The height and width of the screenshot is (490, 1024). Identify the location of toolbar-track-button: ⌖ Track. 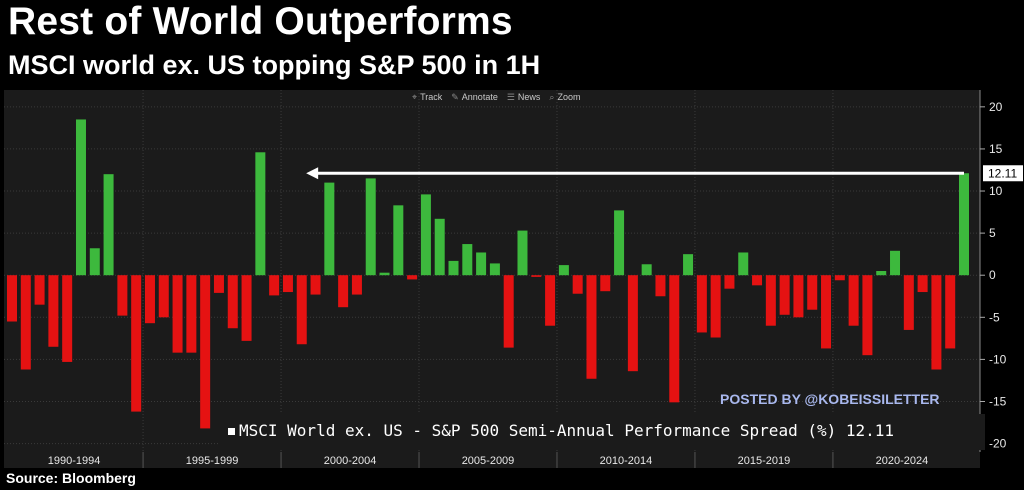
(427, 97).